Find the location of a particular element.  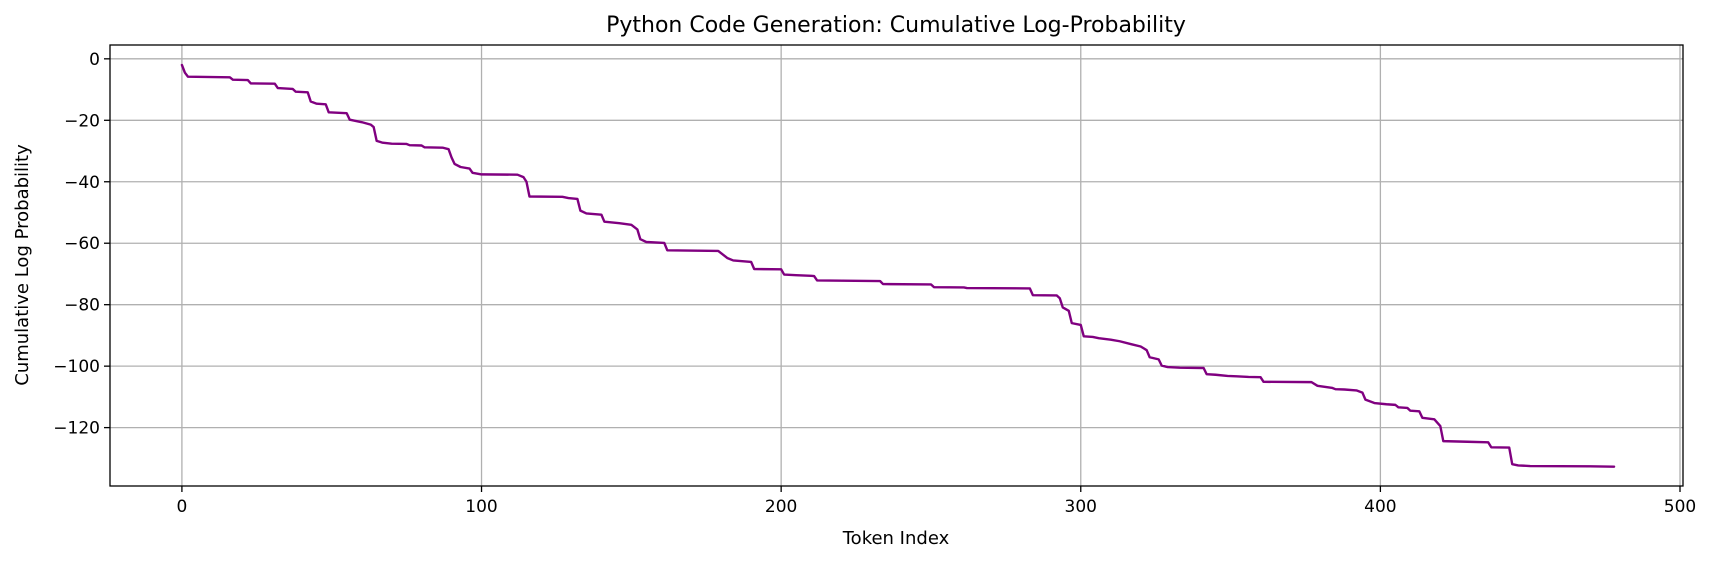

x-axis-label: Token Index is located at coordinates (896, 538).